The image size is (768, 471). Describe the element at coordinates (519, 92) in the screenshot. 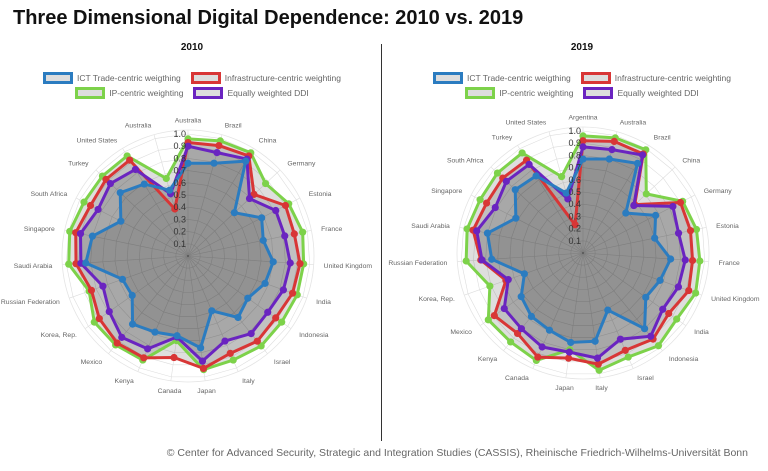

I see `legend-item-ip: IP-centric weighting` at that location.